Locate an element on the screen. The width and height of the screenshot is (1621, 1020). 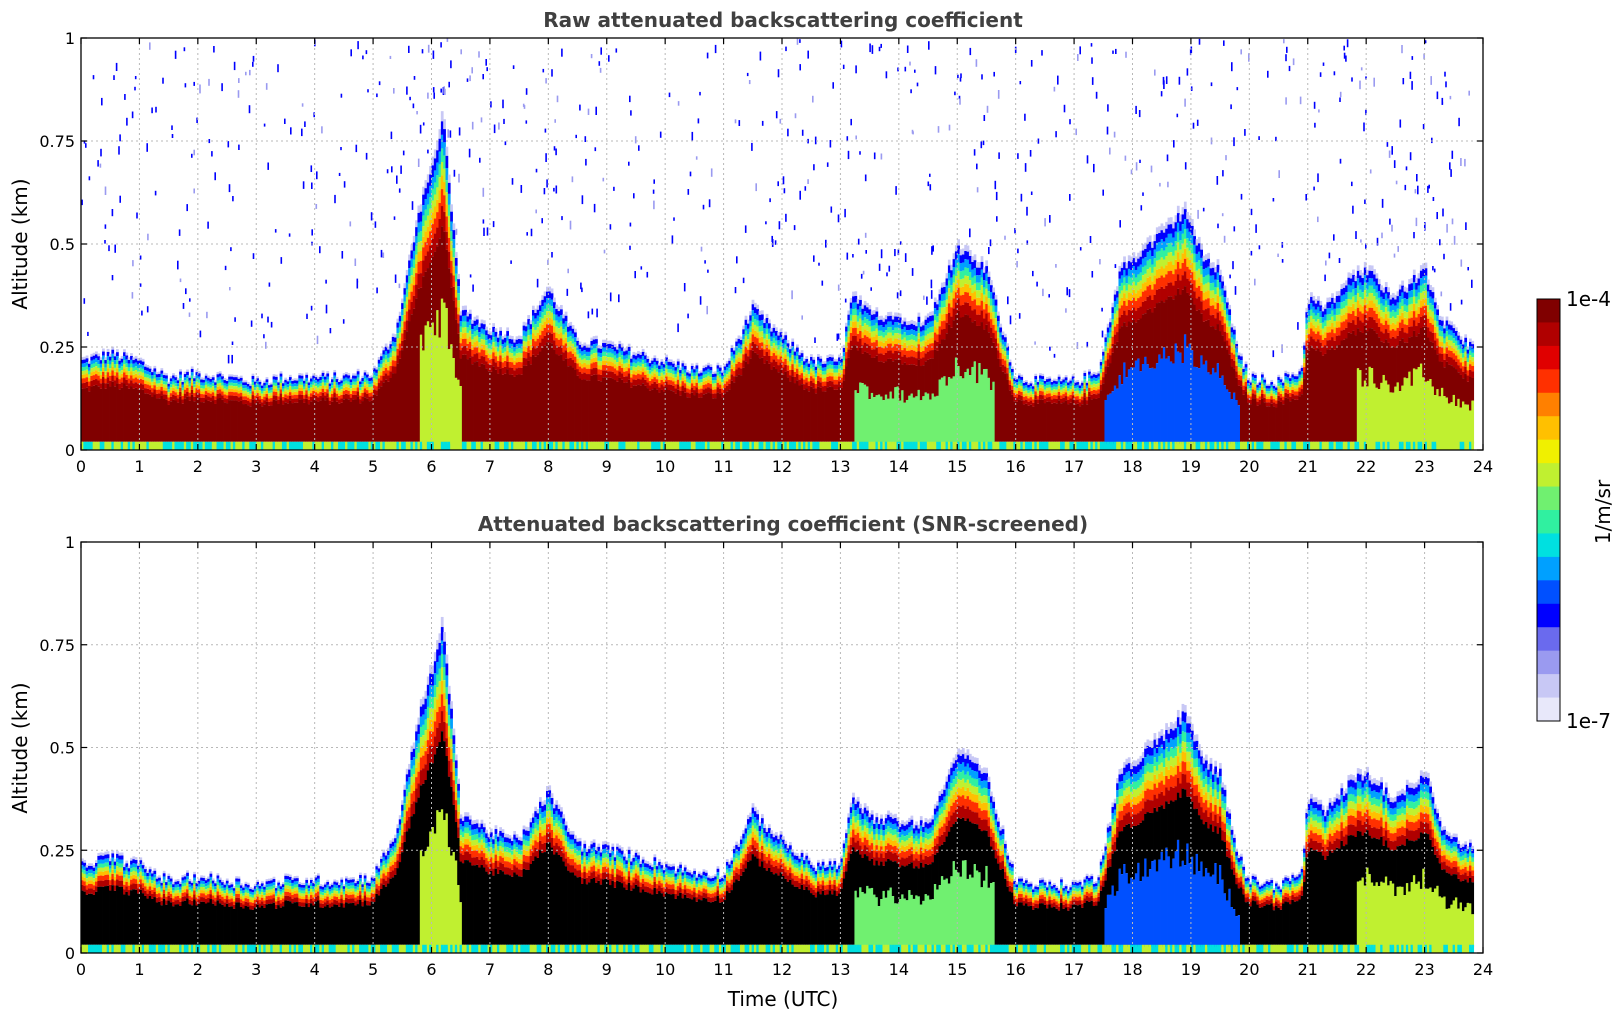
screened-y-axis-label: Altitude (km) is located at coordinates (20, 747).